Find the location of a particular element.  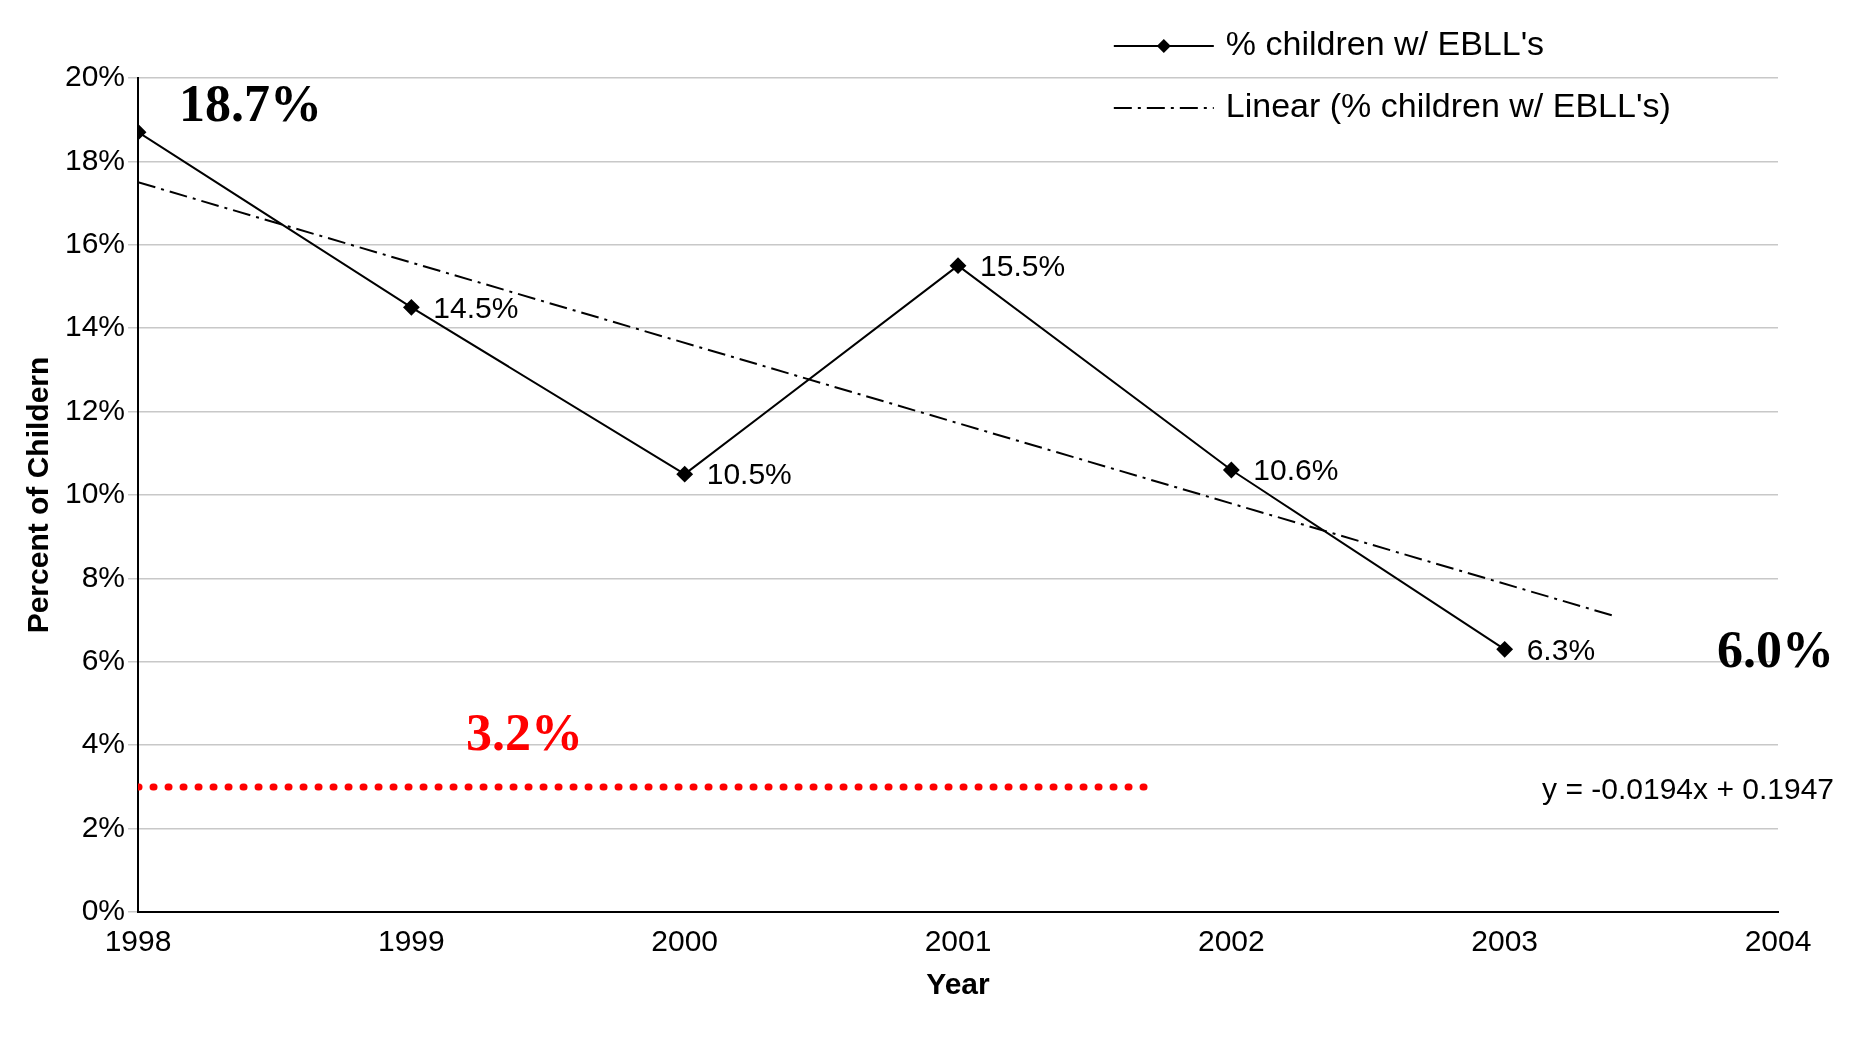

annotation: 3.2% is located at coordinates (525, 733).